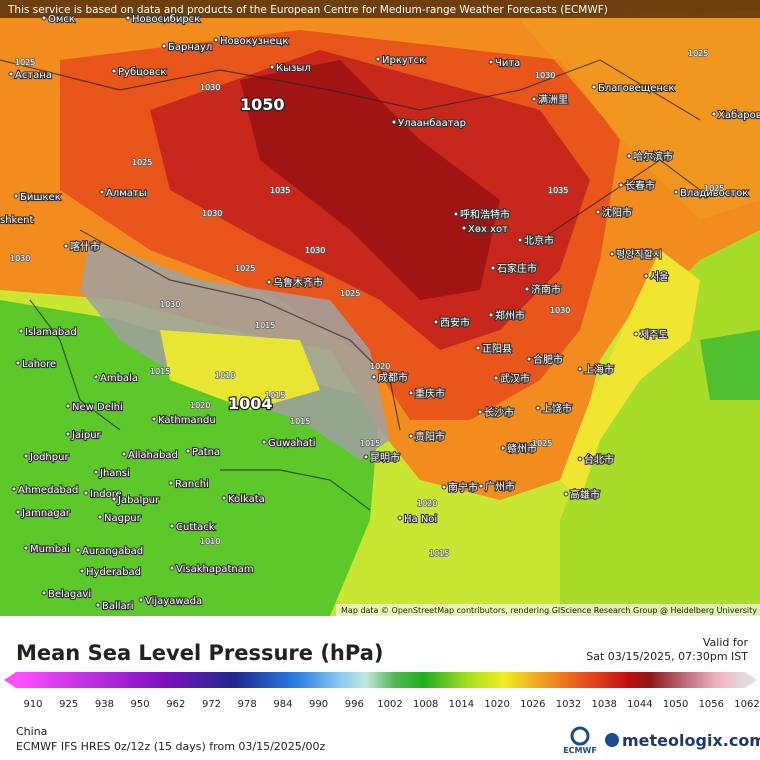  What do you see at coordinates (539, 240) in the screenshot?
I see `city-label: 北京市` at bounding box center [539, 240].